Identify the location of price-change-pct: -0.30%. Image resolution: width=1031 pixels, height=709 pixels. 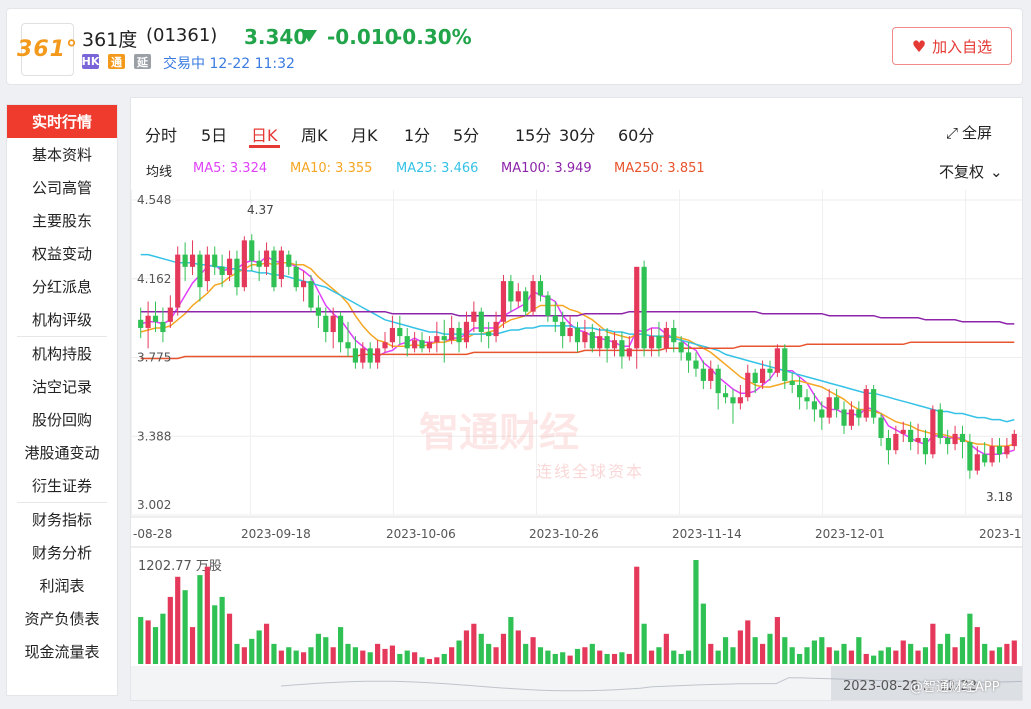
(433, 37).